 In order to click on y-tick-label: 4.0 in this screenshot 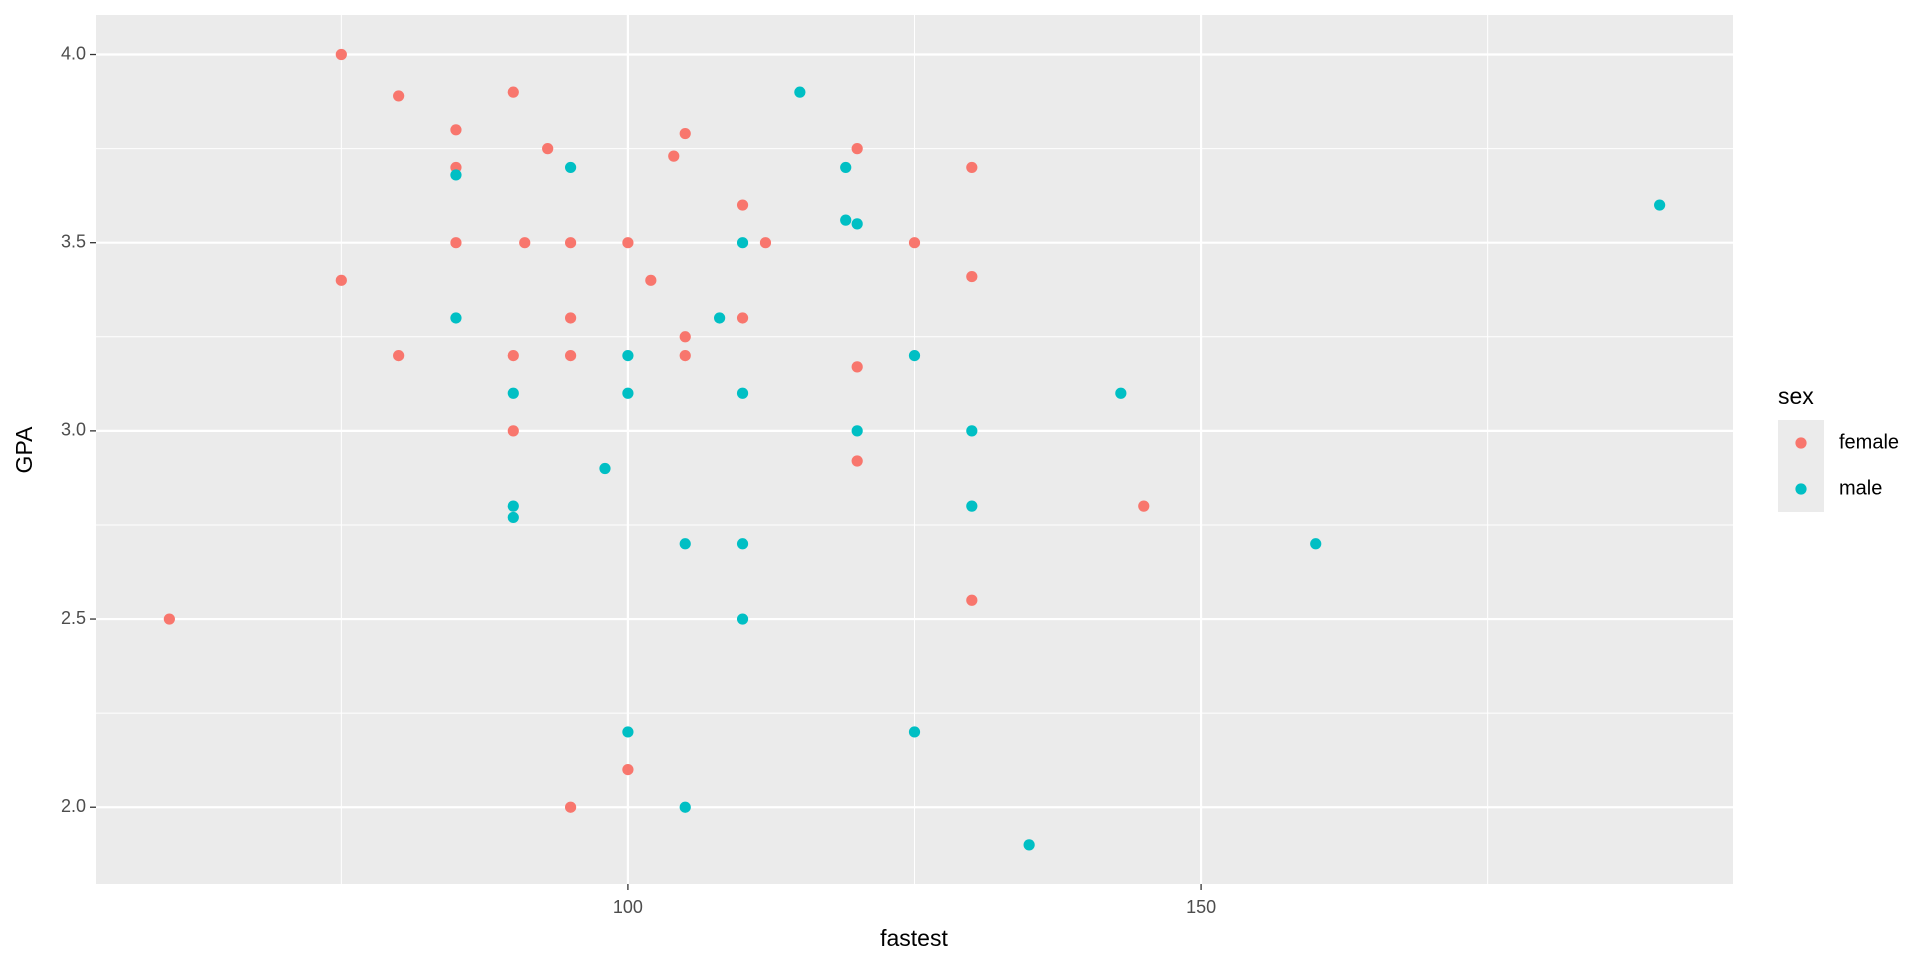, I will do `click(73, 53)`.